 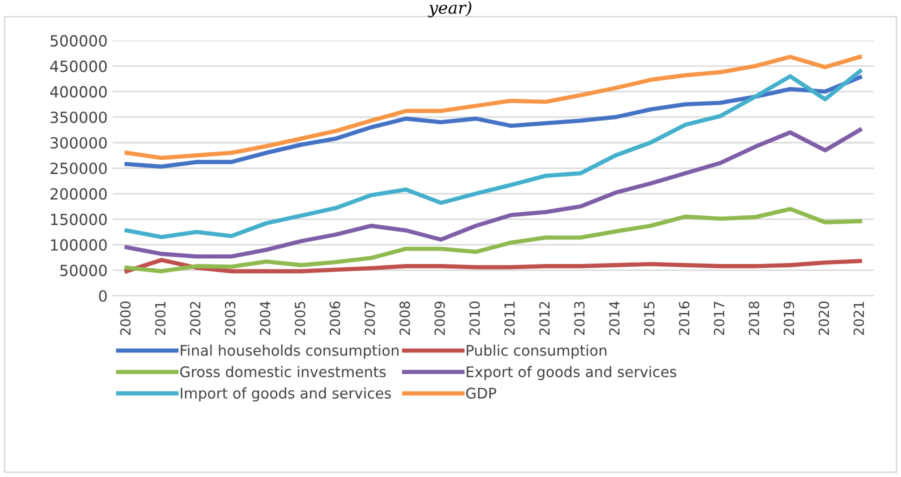 What do you see at coordinates (300, 318) in the screenshot?
I see `x-tick-label: 2005` at bounding box center [300, 318].